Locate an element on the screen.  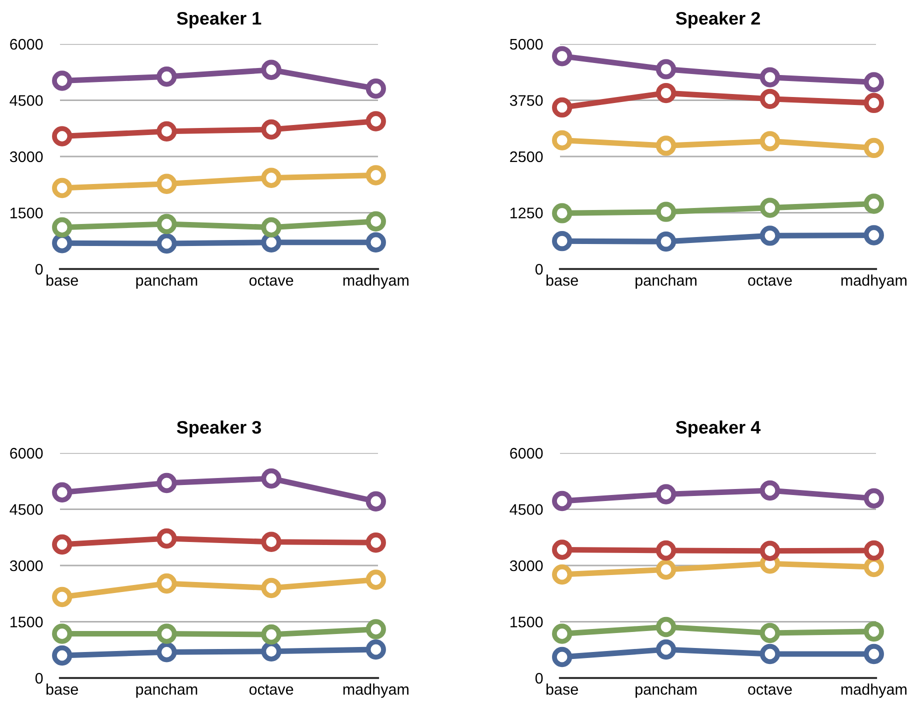
chart-title: Speaker 2 is located at coordinates (718, 19).